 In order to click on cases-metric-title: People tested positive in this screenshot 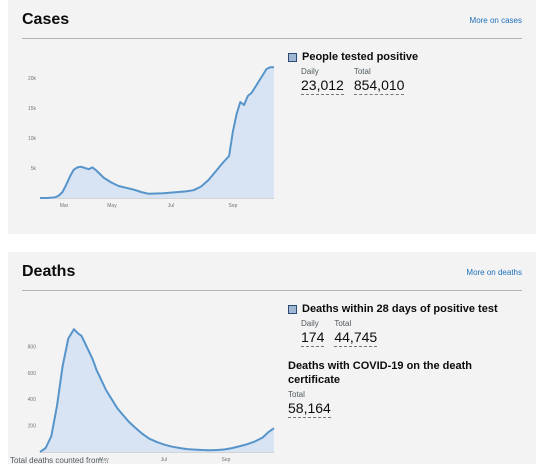, I will do `click(360, 57)`.